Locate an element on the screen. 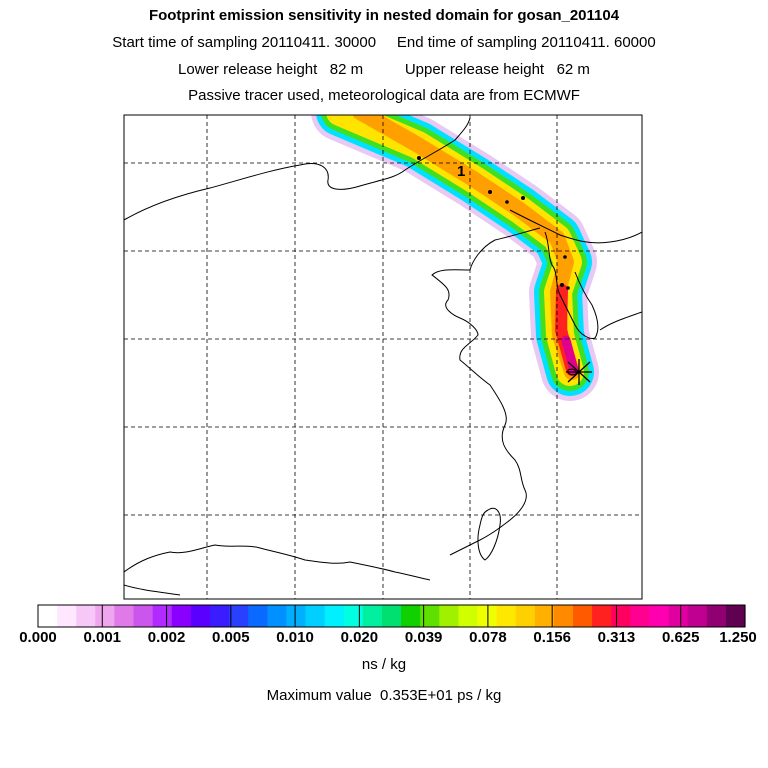 This screenshot has height=768, width=768. colorbar-tick-label: 0.000 is located at coordinates (38, 637).